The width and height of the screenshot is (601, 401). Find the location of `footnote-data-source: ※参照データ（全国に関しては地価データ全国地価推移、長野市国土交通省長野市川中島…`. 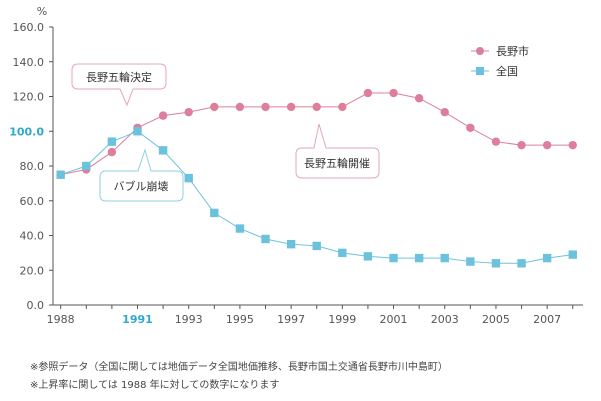

footnote-data-source: ※参照データ（全国に関しては地価データ全国地価推移、長野市国土交通省長野市川中島… is located at coordinates (239, 367).